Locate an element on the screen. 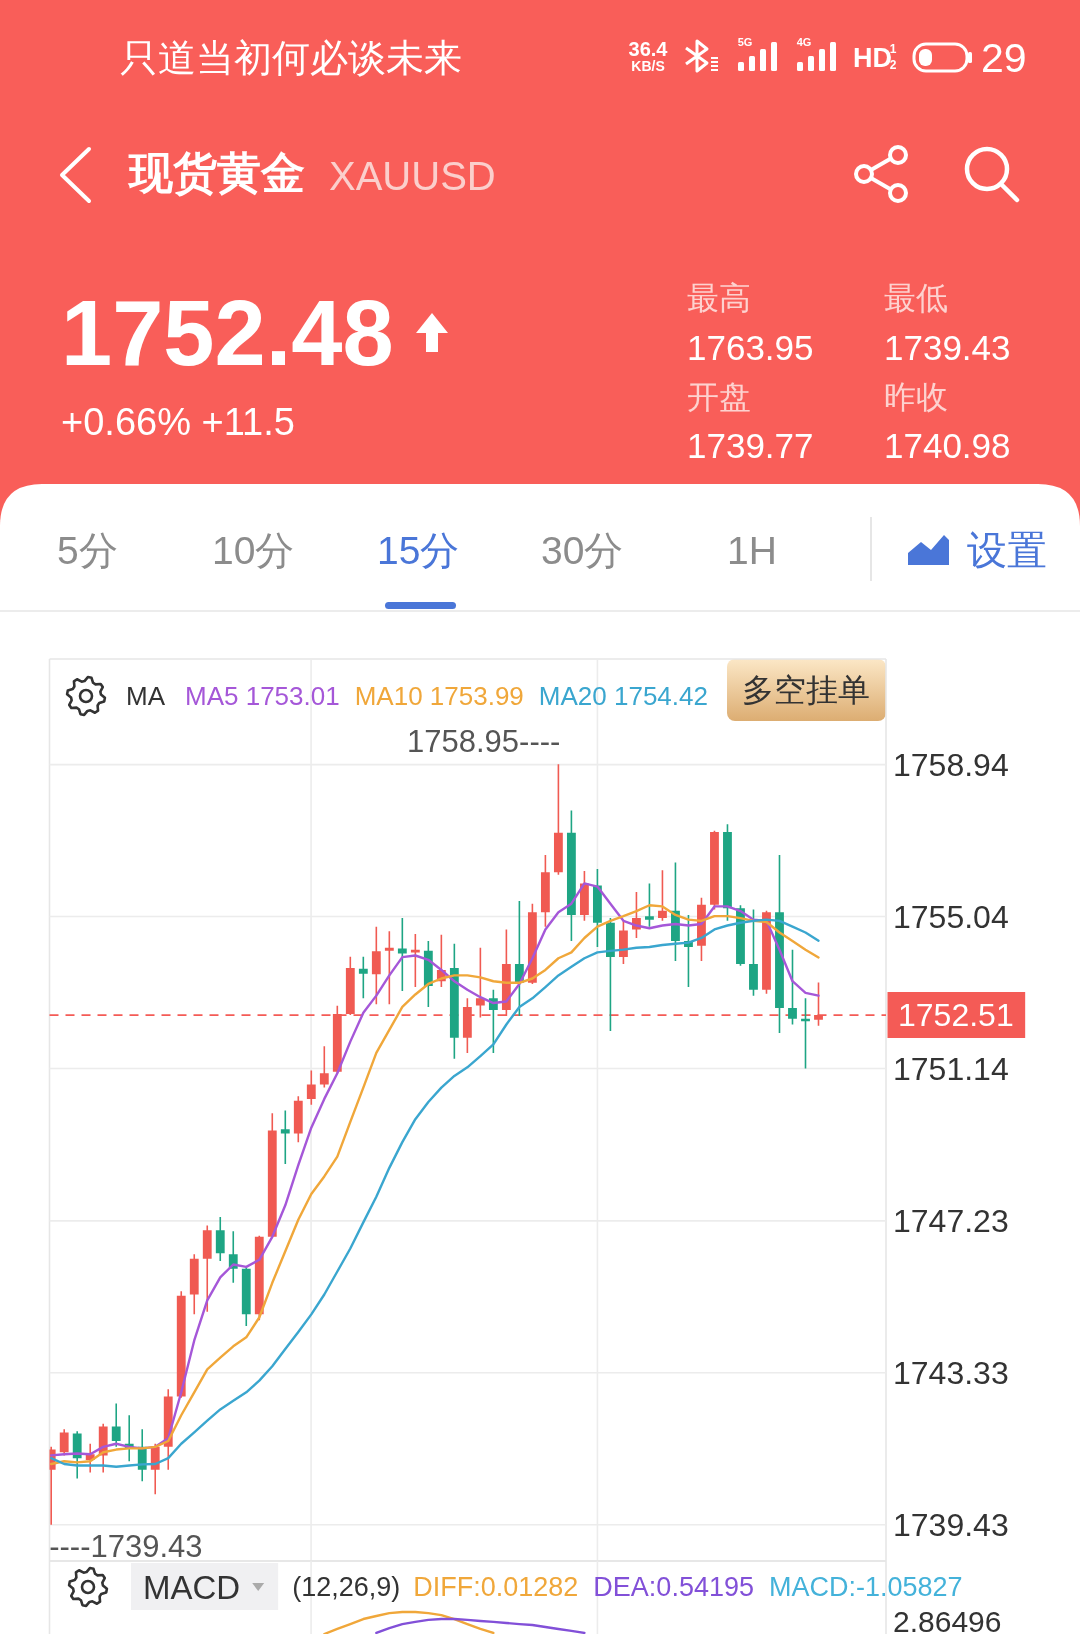  text: 1739.77 is located at coordinates (750, 445).